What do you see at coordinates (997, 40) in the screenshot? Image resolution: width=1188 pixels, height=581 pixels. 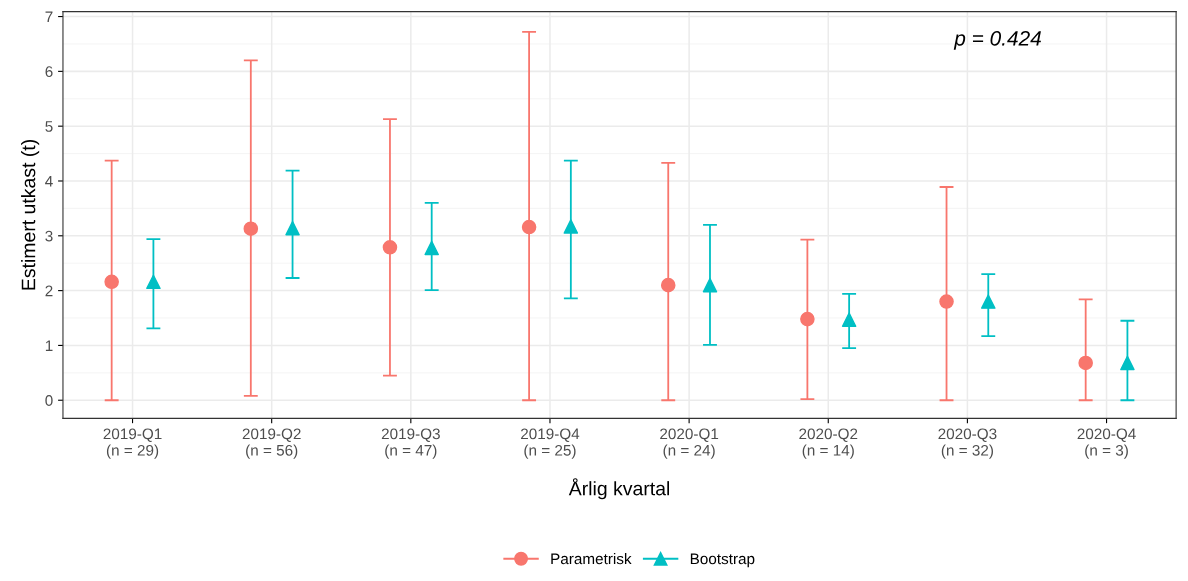 I see `annotation: p = 0.424` at bounding box center [997, 40].